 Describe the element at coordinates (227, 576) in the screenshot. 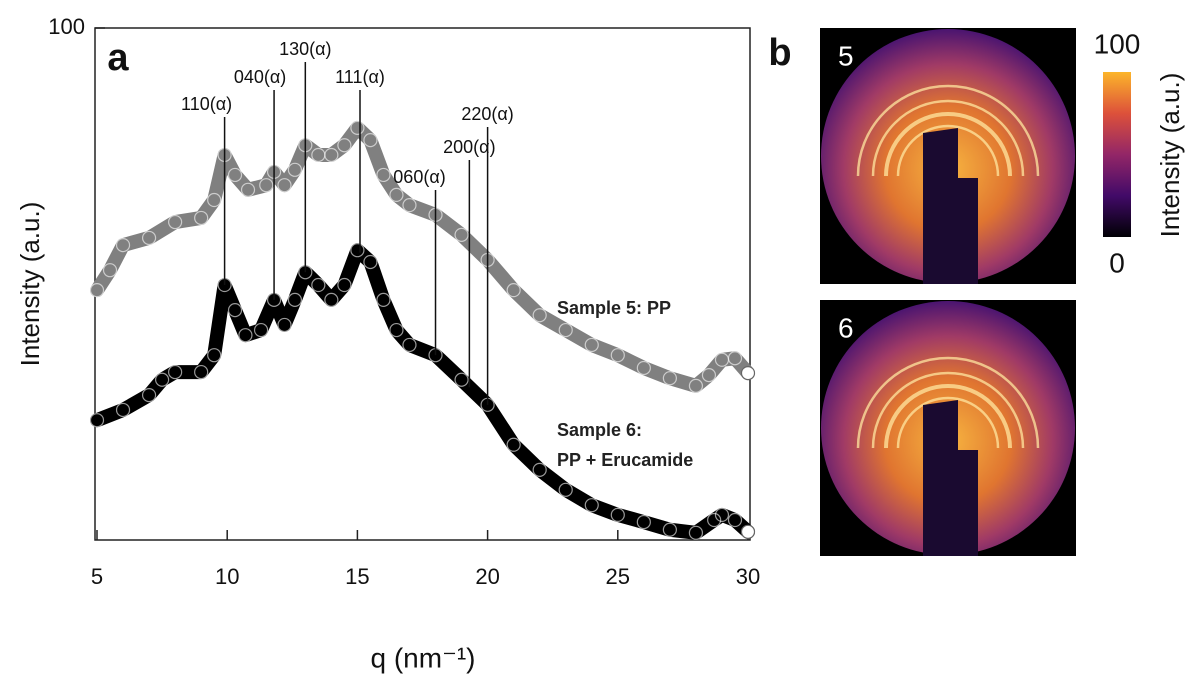

I see `x-tick-label: 10` at that location.